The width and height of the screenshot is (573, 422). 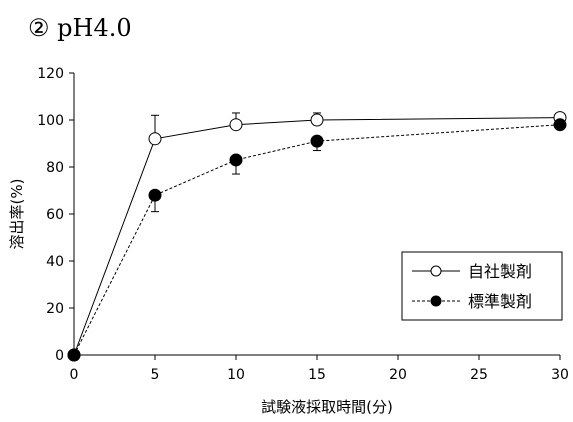 I want to click on legend-box, so click(x=482, y=286).